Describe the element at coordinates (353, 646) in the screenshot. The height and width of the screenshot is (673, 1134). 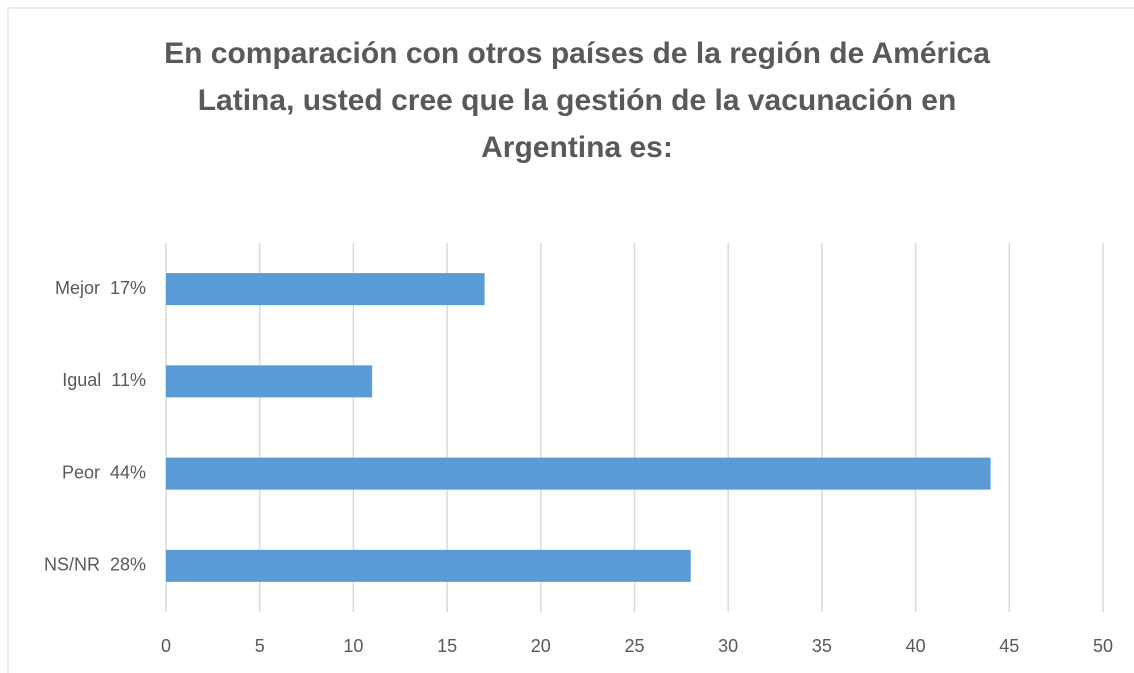
I see `x-tick-label: 10` at that location.